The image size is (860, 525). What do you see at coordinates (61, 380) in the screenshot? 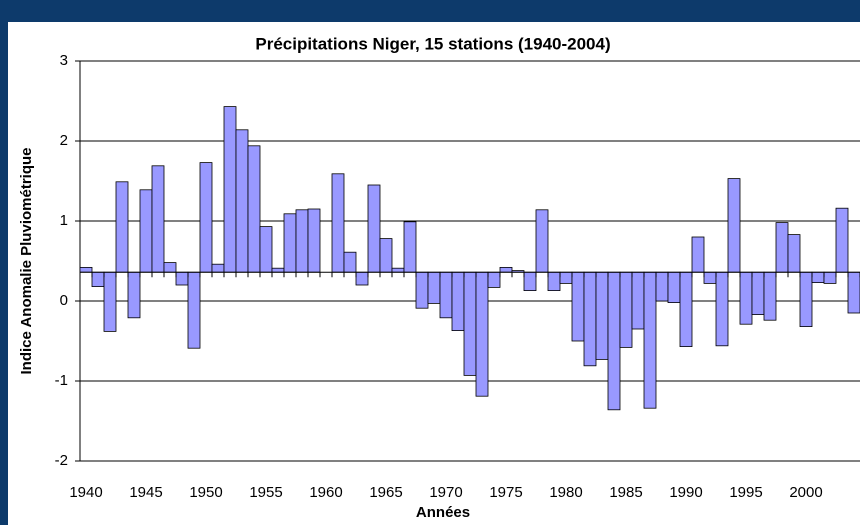
I see `y-tick-label: -1` at bounding box center [61, 380].